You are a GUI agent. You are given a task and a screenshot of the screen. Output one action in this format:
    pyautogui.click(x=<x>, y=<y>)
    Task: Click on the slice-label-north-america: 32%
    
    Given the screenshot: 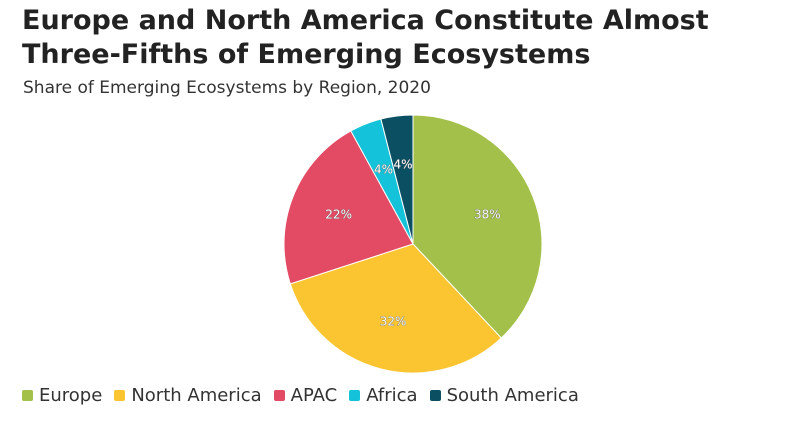 What is the action you would take?
    pyautogui.click(x=393, y=321)
    